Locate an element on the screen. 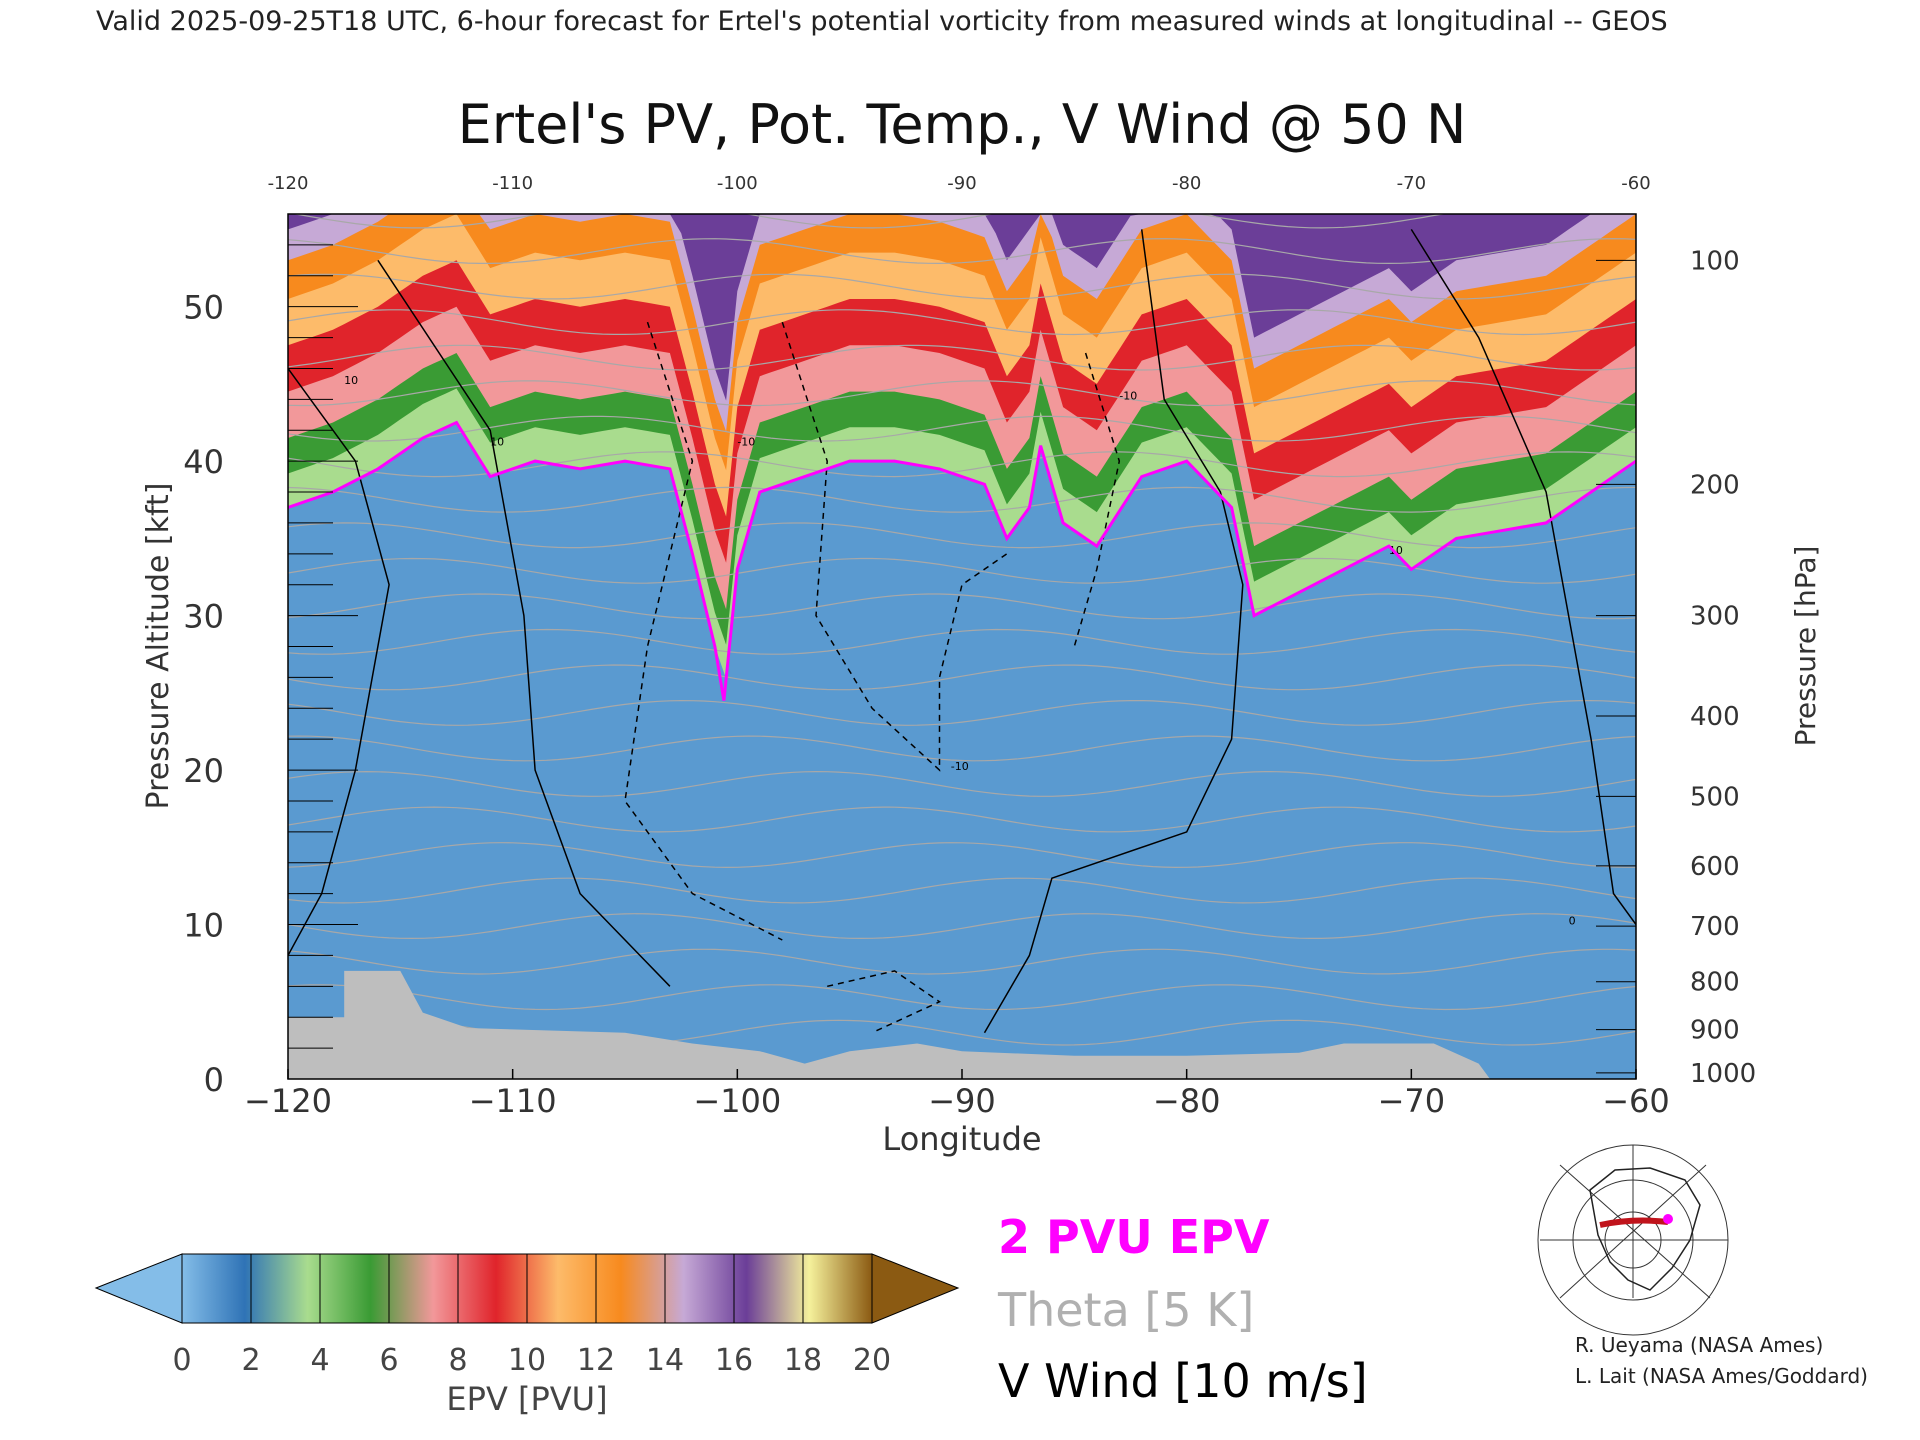  y-axis-left: 0 10 20 30 40 50 is located at coordinates (270, 656).